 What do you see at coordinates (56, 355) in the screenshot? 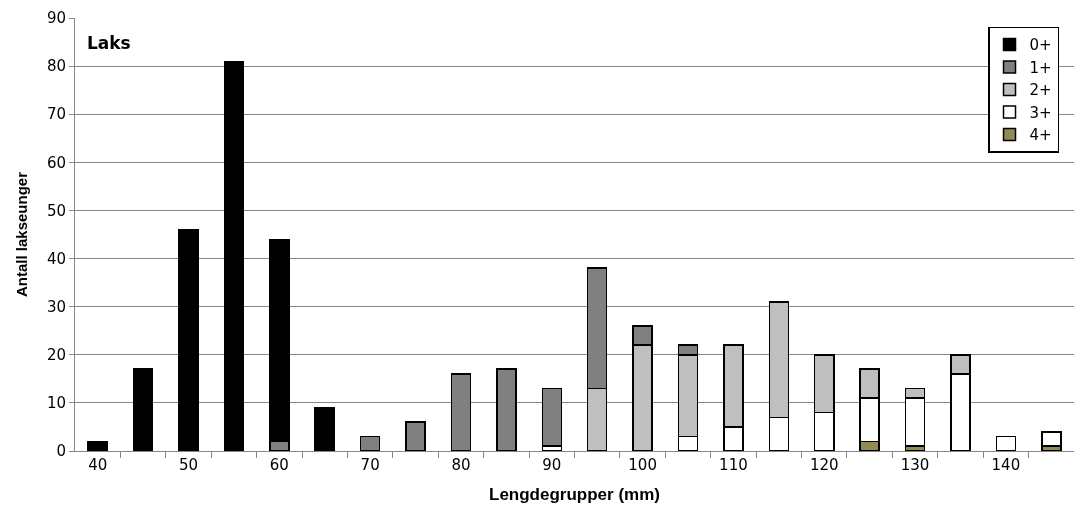
I see `y-tick-label: 20` at bounding box center [56, 355].